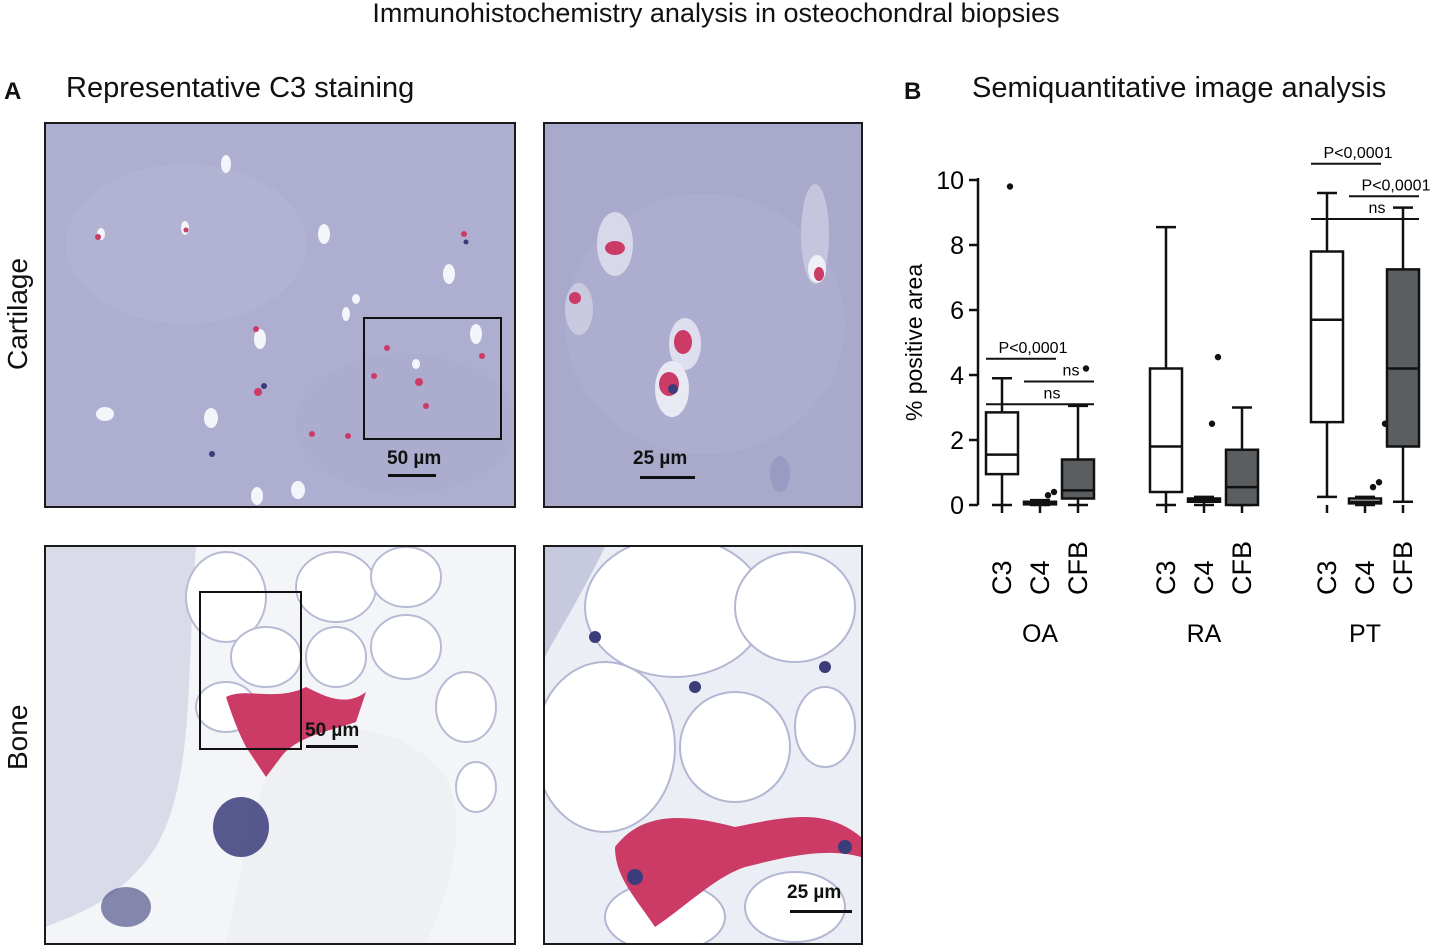  What do you see at coordinates (412, 475) in the screenshot?
I see `scale-bar-cartilage-low` at bounding box center [412, 475].